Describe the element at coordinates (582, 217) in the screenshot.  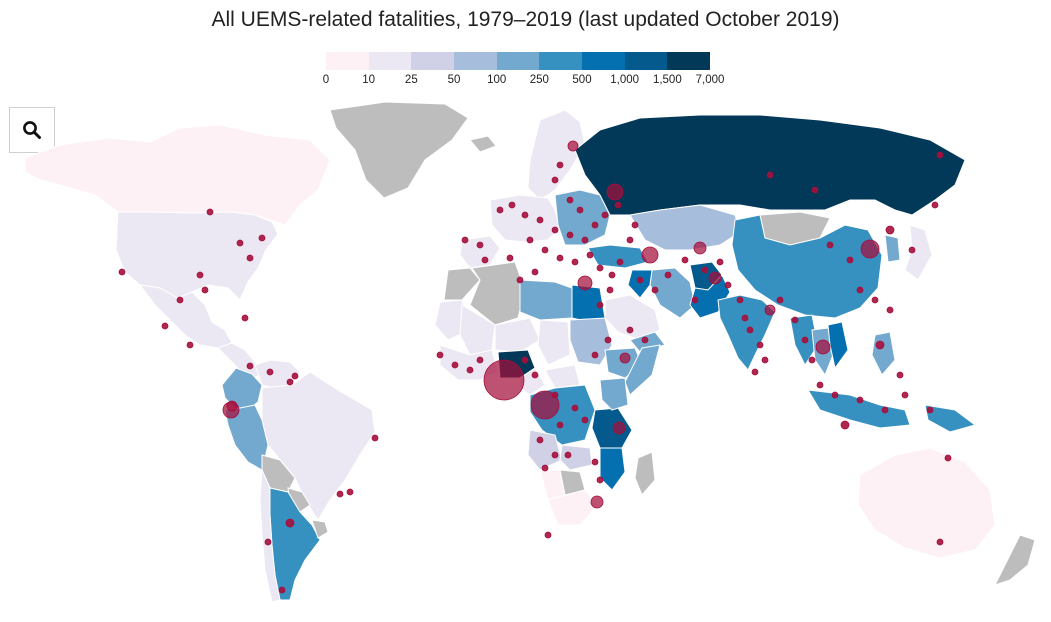
I see `country-eastern-europe` at that location.